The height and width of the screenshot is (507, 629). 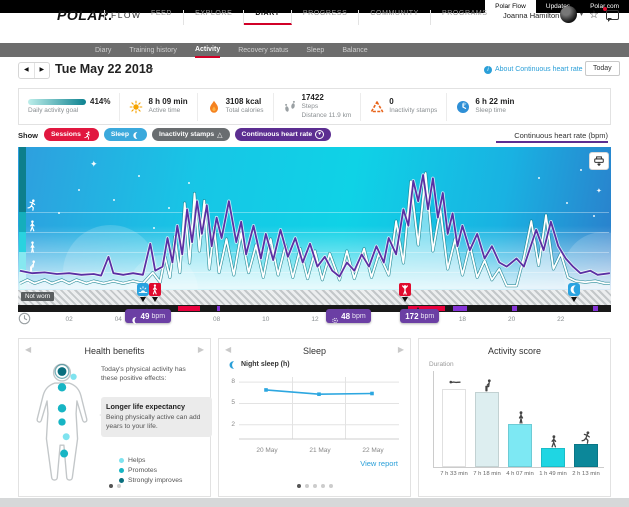 What do you see at coordinates (520, 445) in the screenshot?
I see `activity-bar-standing` at bounding box center [520, 445].